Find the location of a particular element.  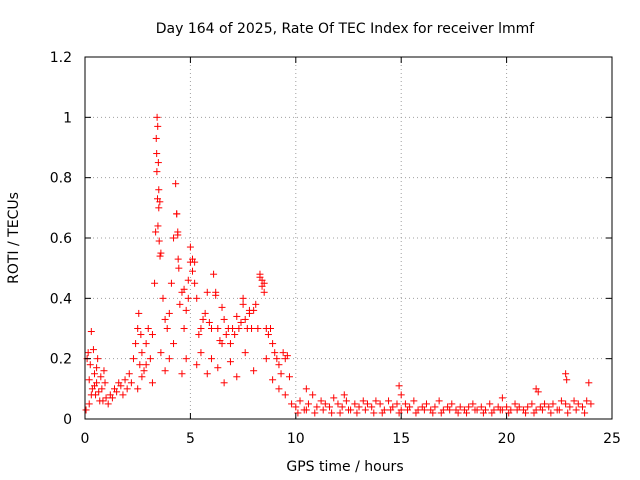

y-tick-label: 0.8 is located at coordinates (61, 179).